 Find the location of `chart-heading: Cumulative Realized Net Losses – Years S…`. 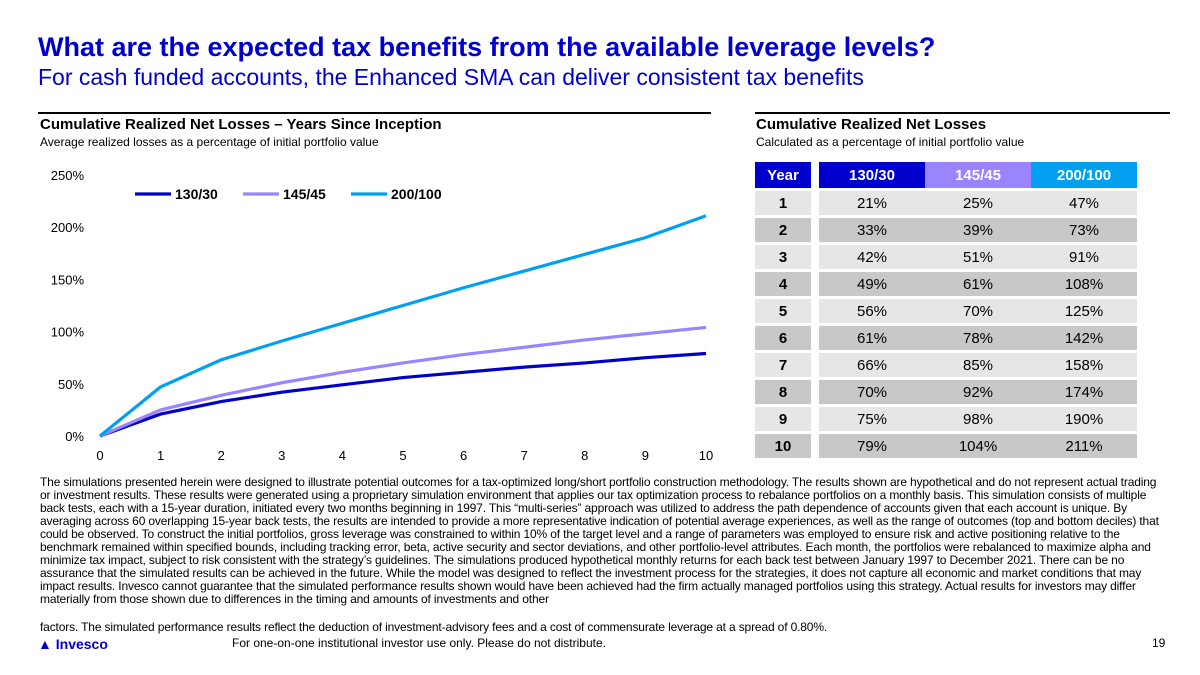

chart-heading: Cumulative Realized Net Losses – Years S… is located at coordinates (241, 124).